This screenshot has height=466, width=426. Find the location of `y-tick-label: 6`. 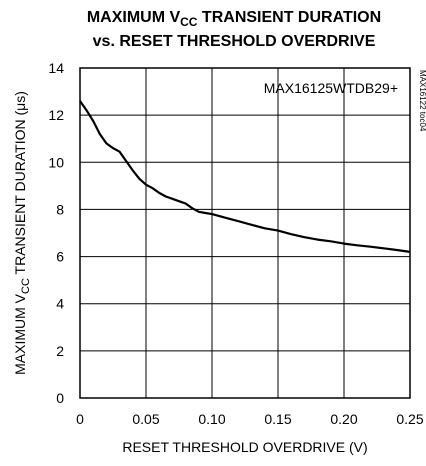

y-tick-label: 6 is located at coordinates (60, 257).